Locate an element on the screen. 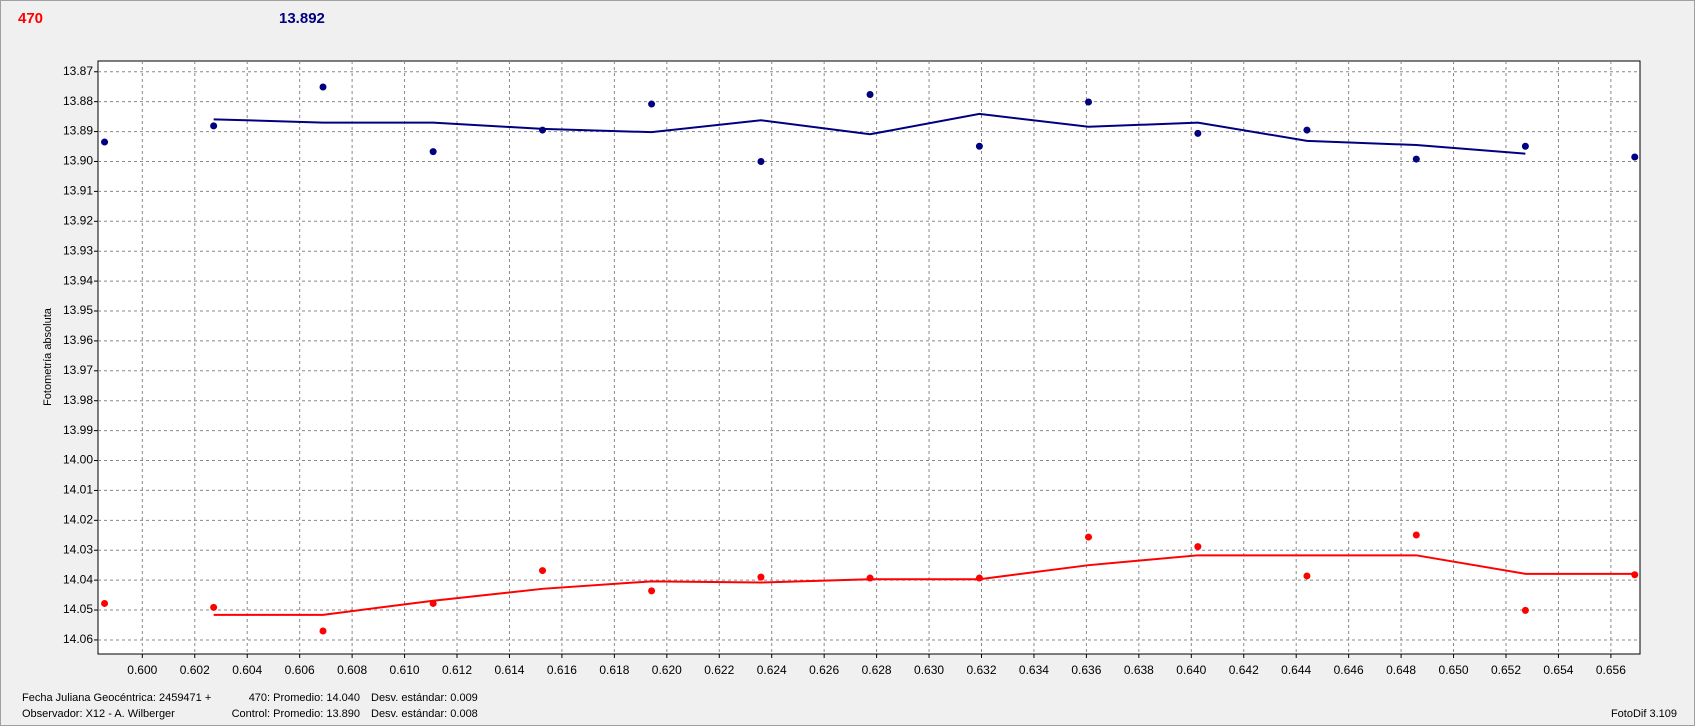  y-tick-label: 13.88 is located at coordinates (78, 101).